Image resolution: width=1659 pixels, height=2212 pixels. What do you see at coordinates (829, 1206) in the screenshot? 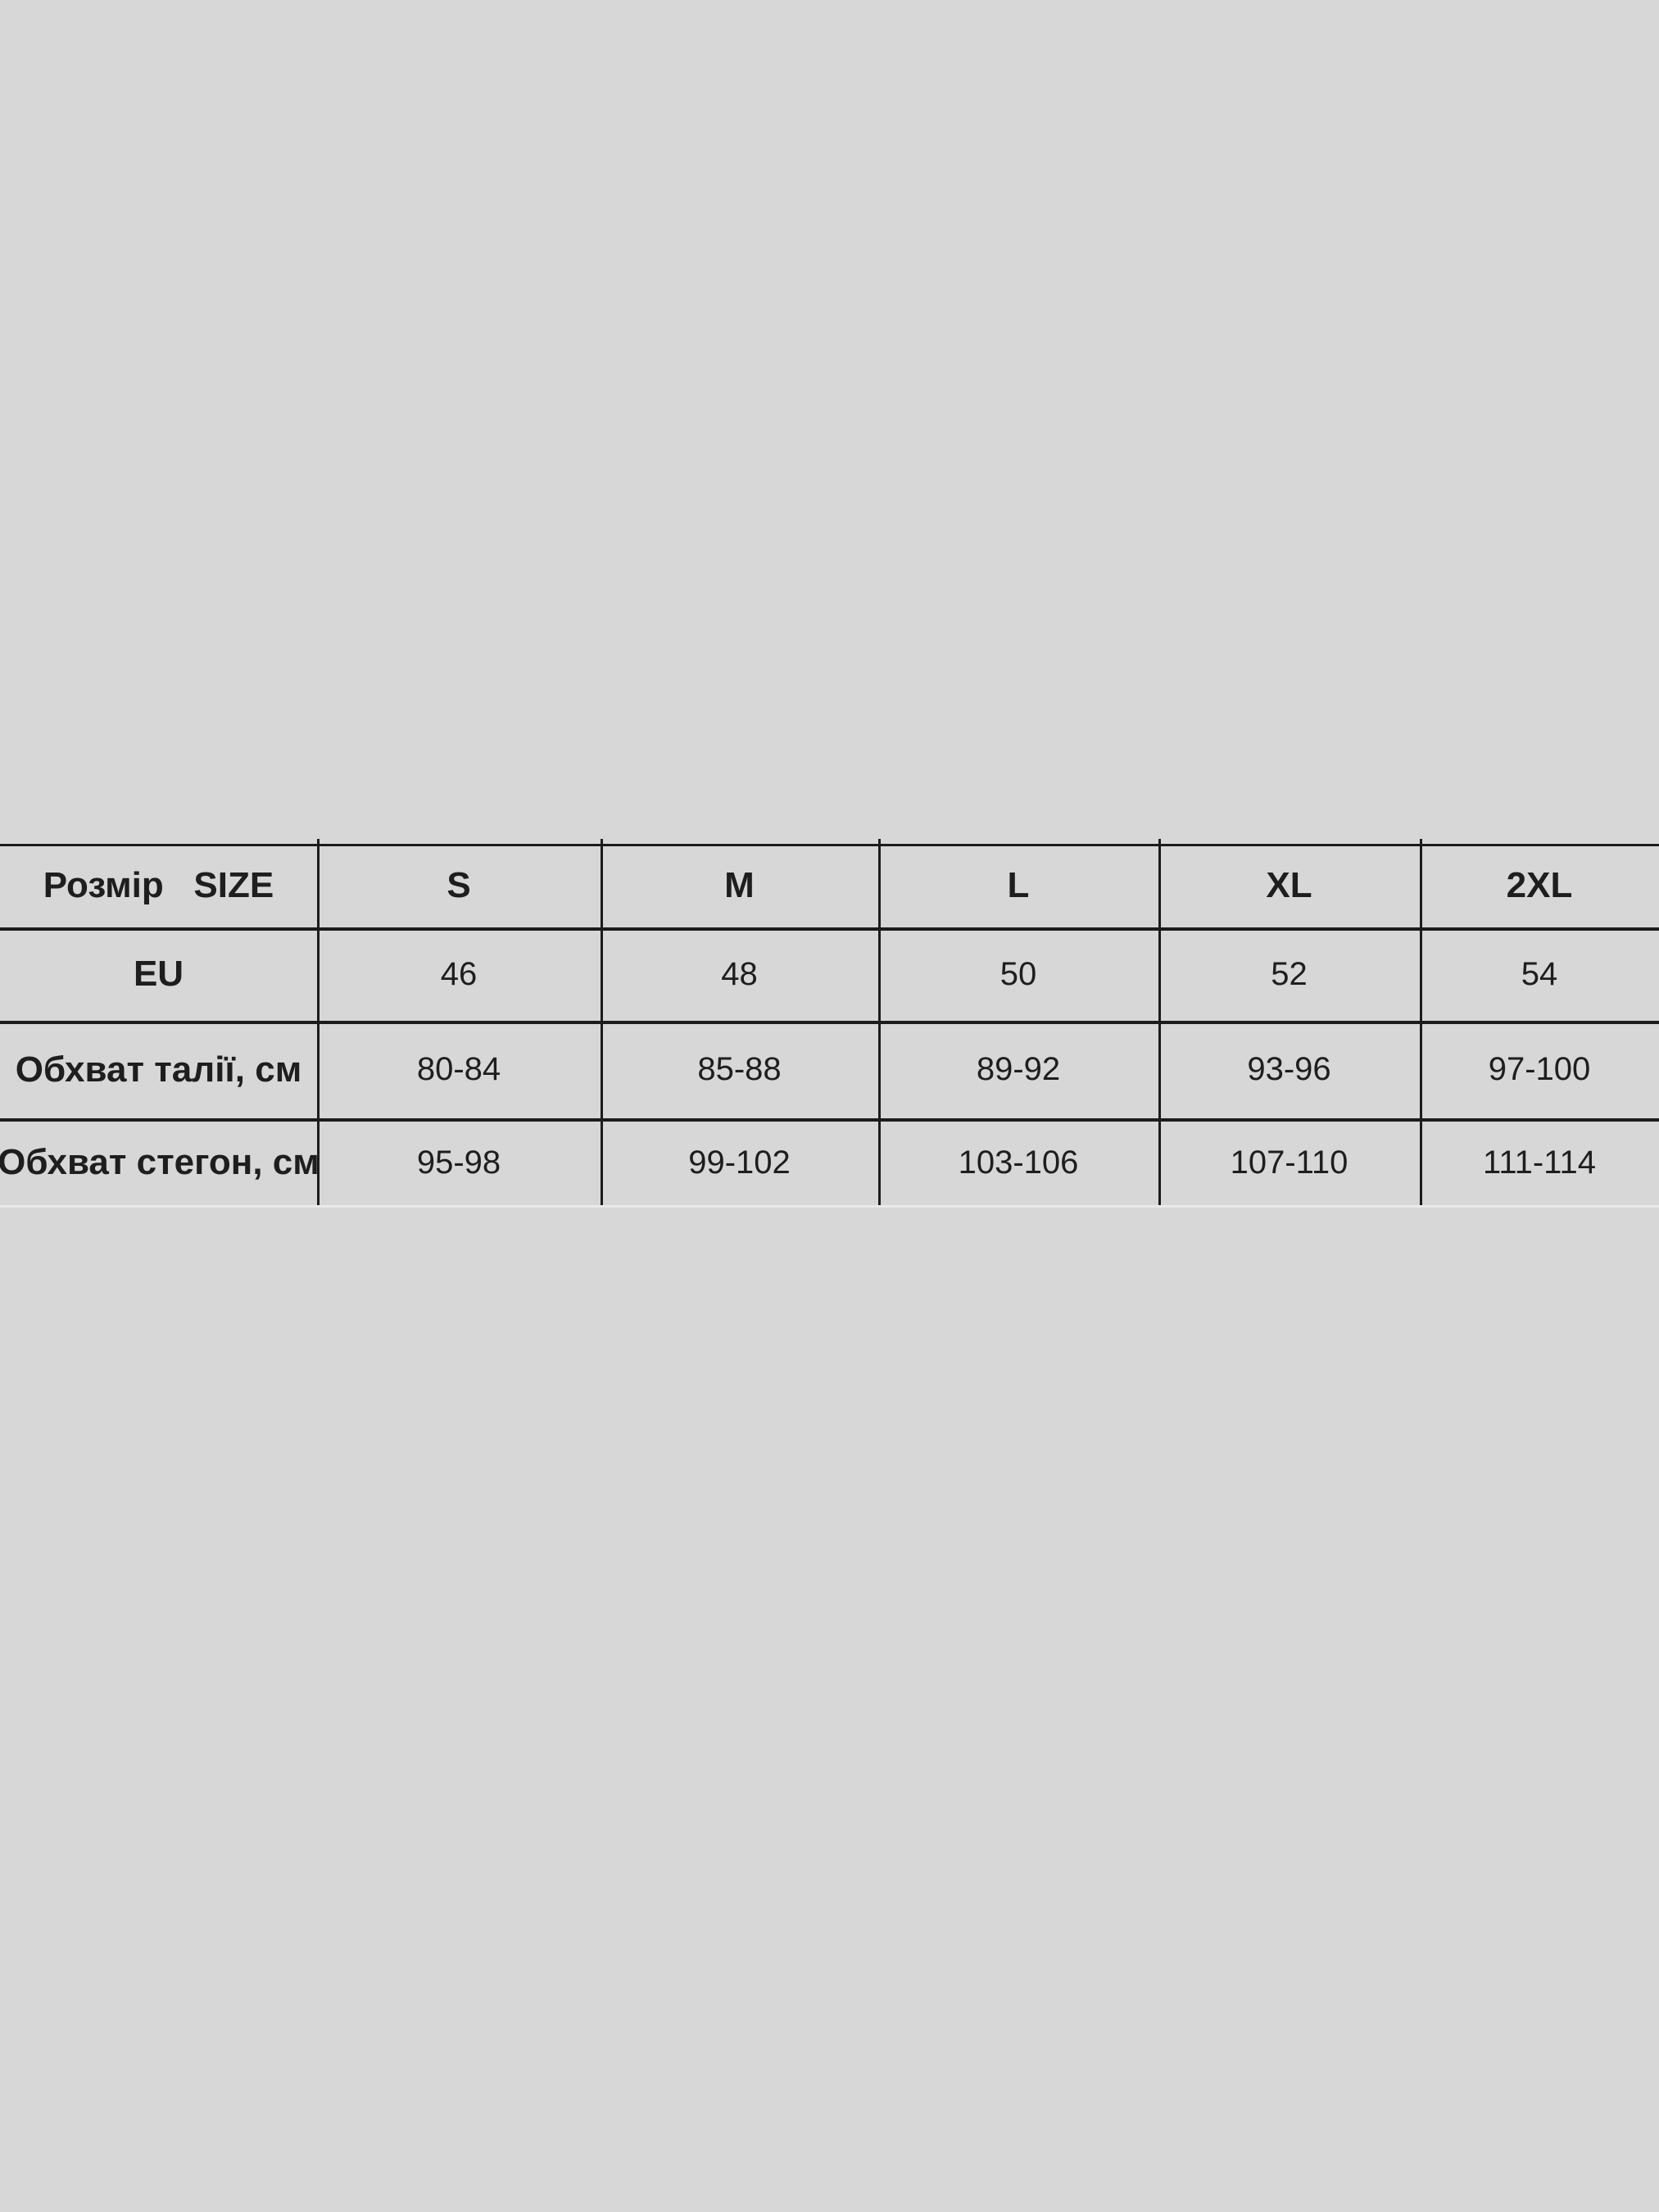
I see `table-bottom-edge` at bounding box center [829, 1206].